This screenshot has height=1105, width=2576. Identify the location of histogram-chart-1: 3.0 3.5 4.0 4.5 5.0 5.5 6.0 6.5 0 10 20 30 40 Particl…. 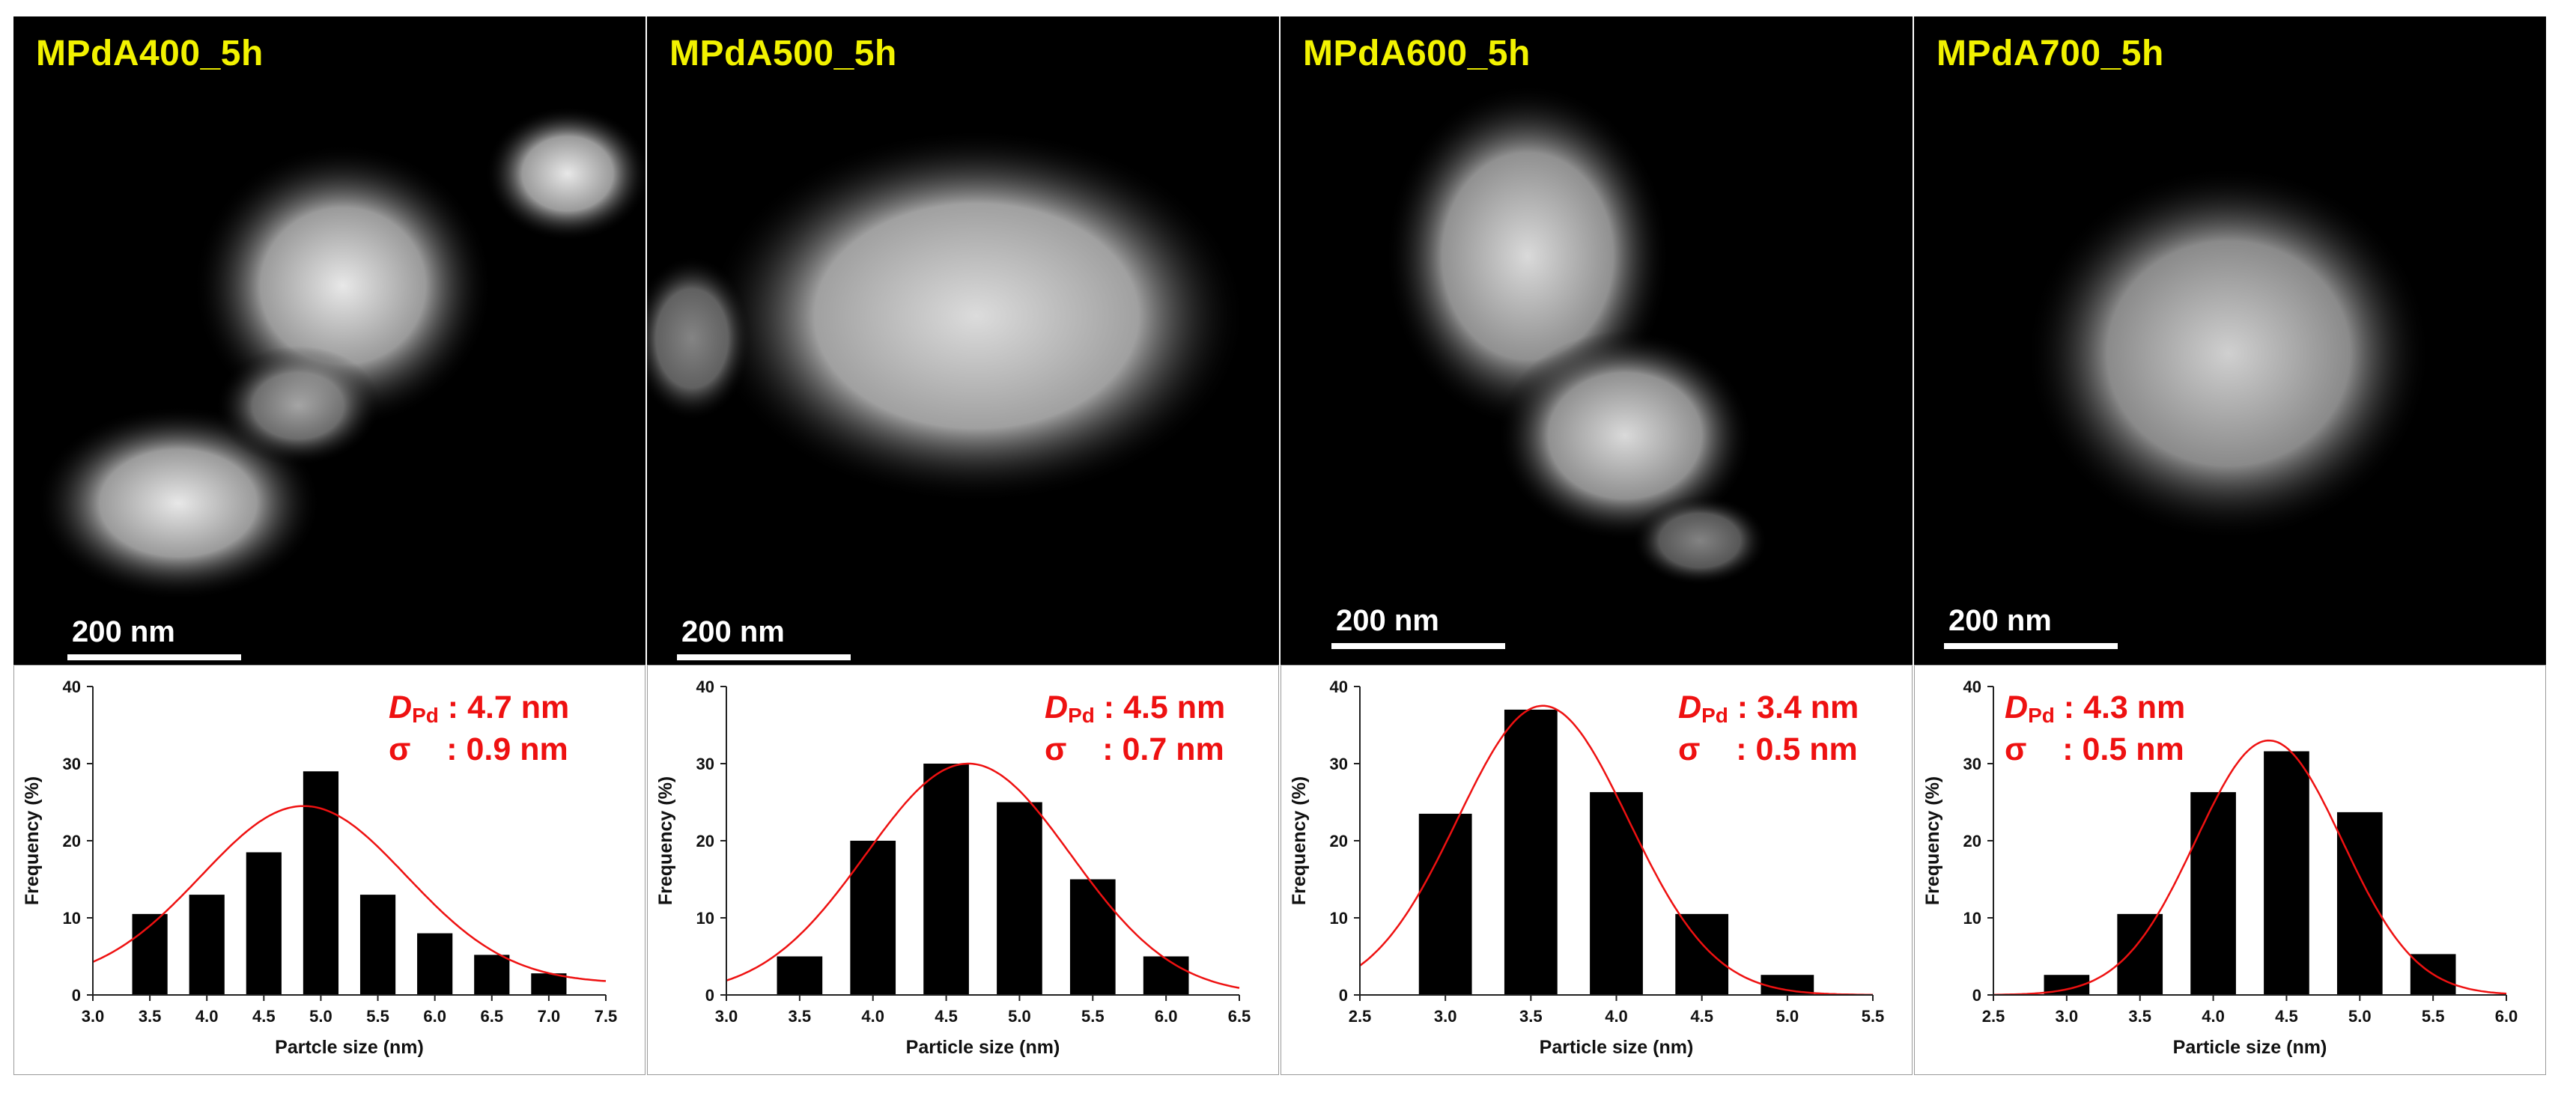
(953, 868).